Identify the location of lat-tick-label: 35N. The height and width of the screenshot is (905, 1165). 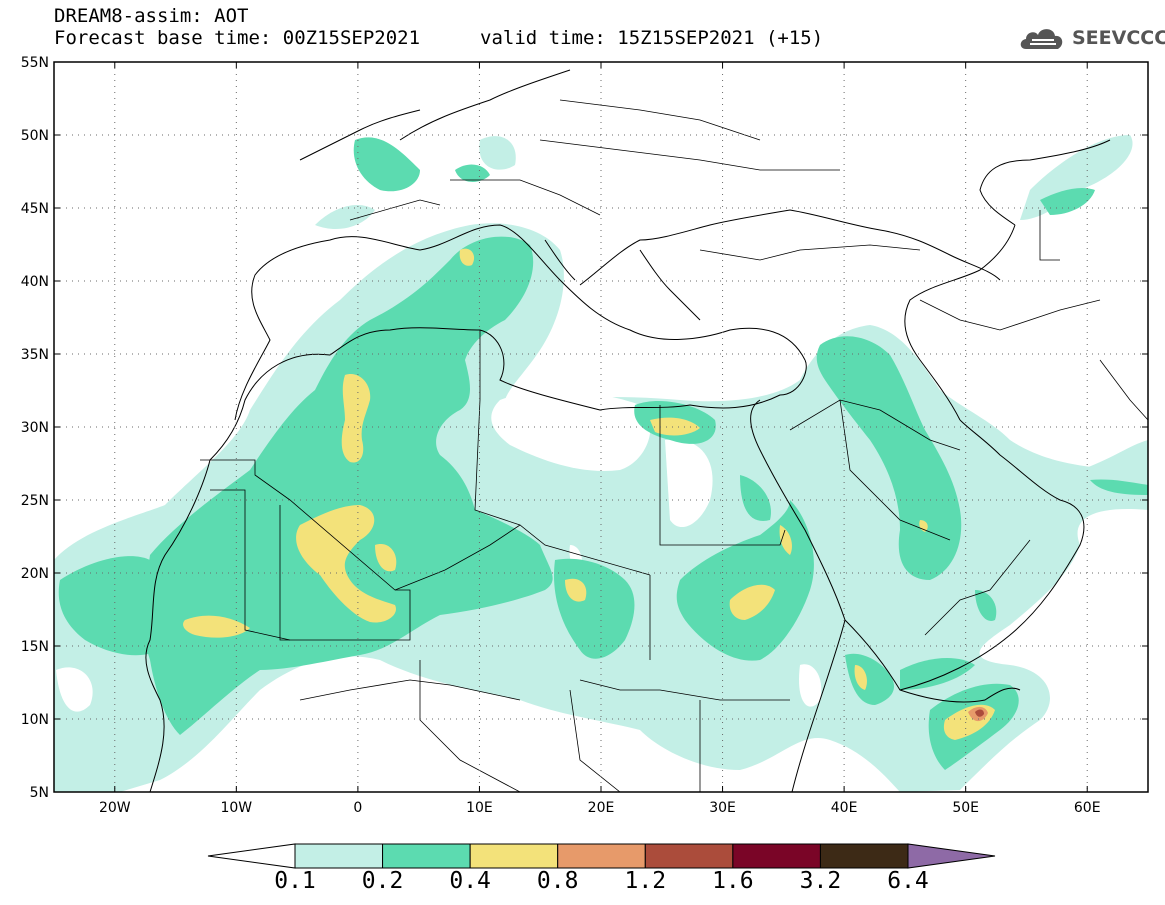
(35, 355).